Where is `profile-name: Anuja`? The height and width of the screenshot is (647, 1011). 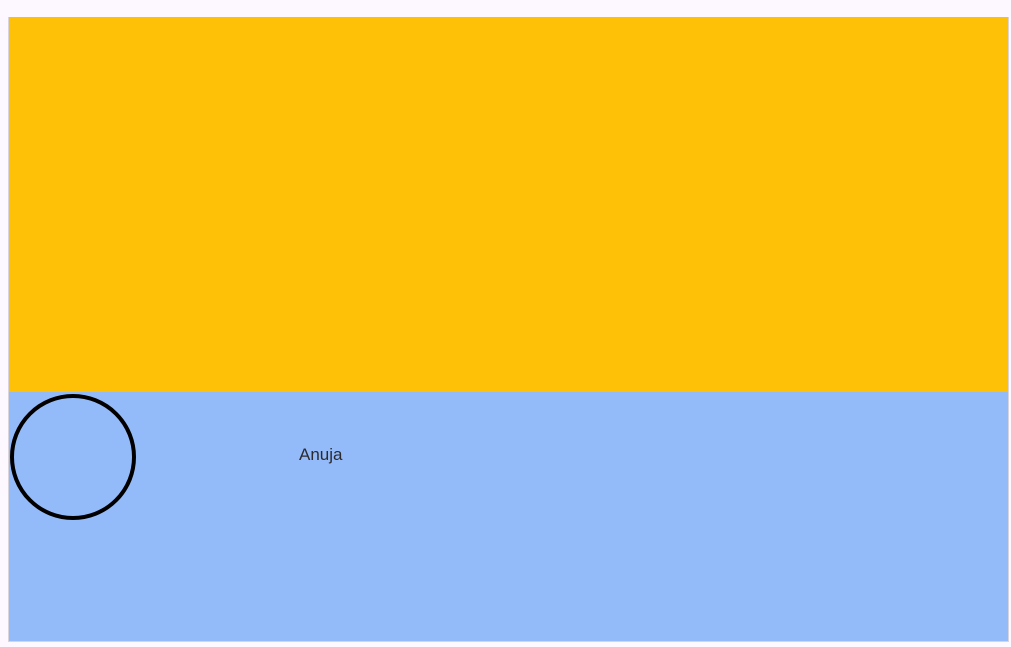 profile-name: Anuja is located at coordinates (321, 454).